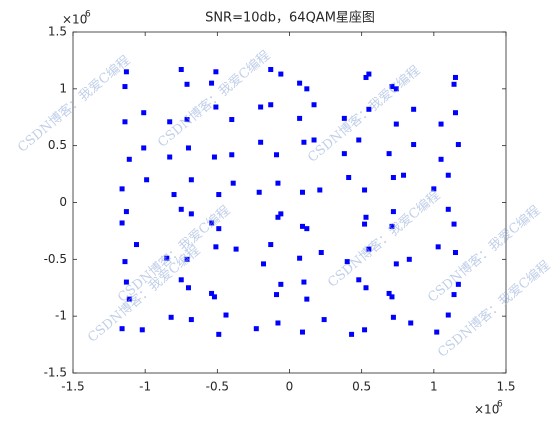 The image size is (560, 424). I want to click on x-tick-label: 1.5, so click(505, 387).